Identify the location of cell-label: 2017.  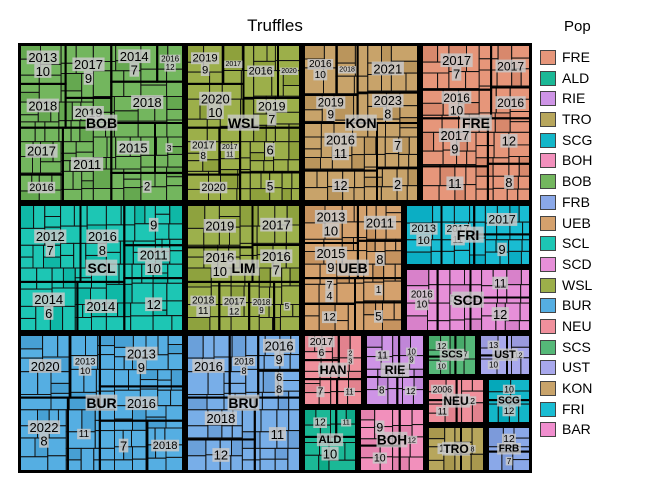
(276, 225).